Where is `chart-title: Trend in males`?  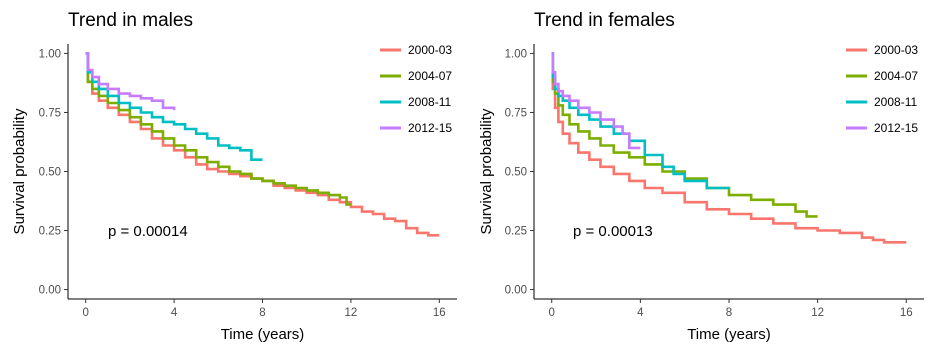
chart-title: Trend in males is located at coordinates (130, 20).